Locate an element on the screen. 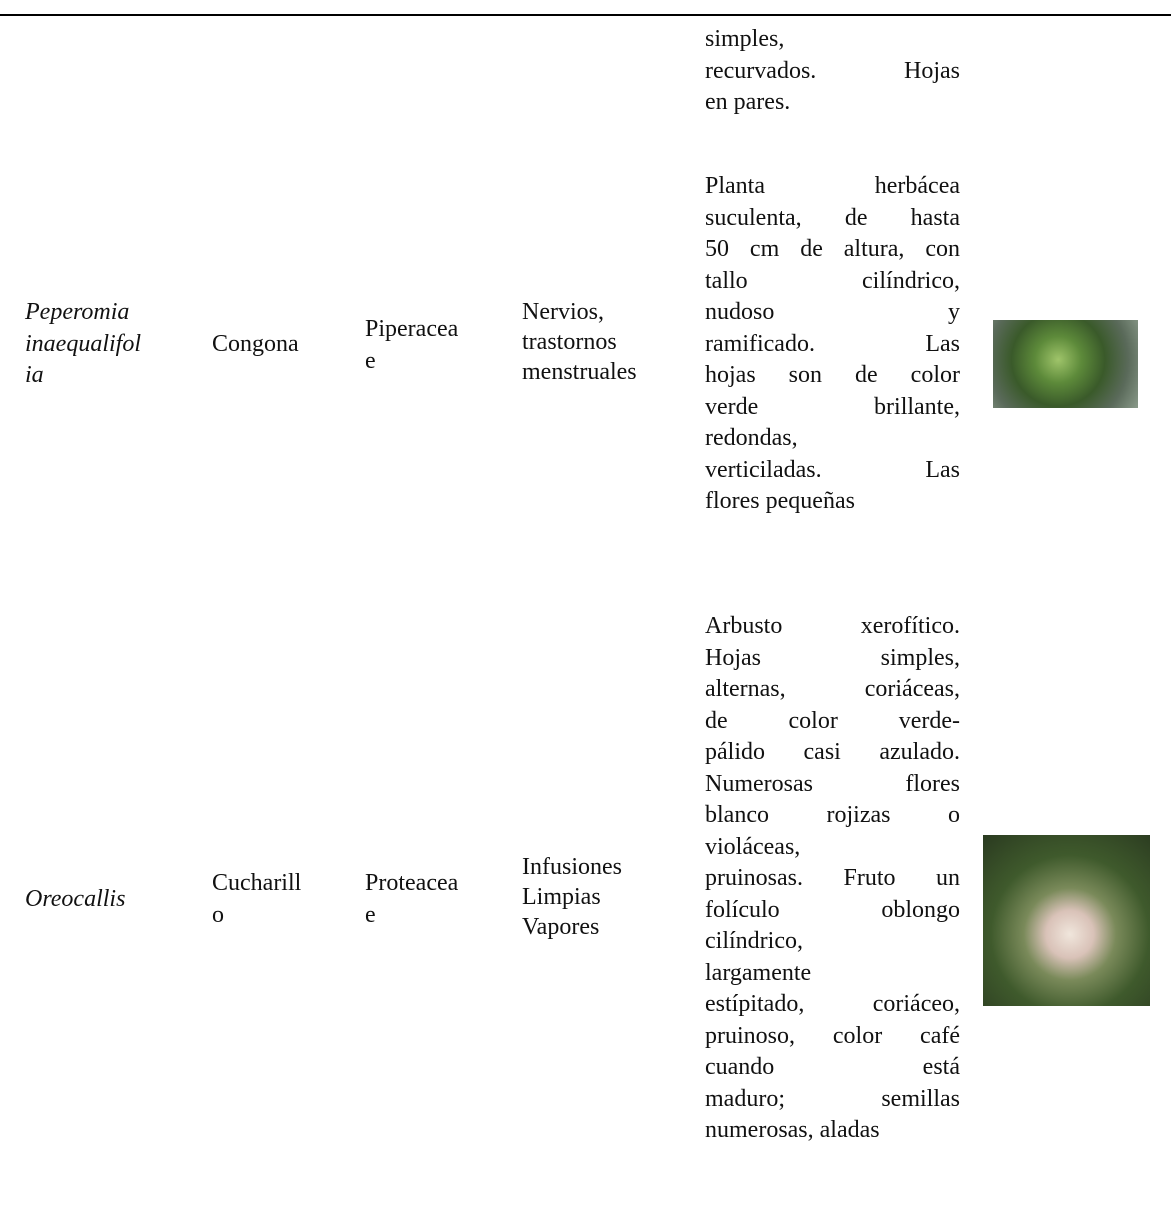 Image resolution: width=1171 pixels, height=1225 pixels. text-line: inaequalifol is located at coordinates (83, 343).